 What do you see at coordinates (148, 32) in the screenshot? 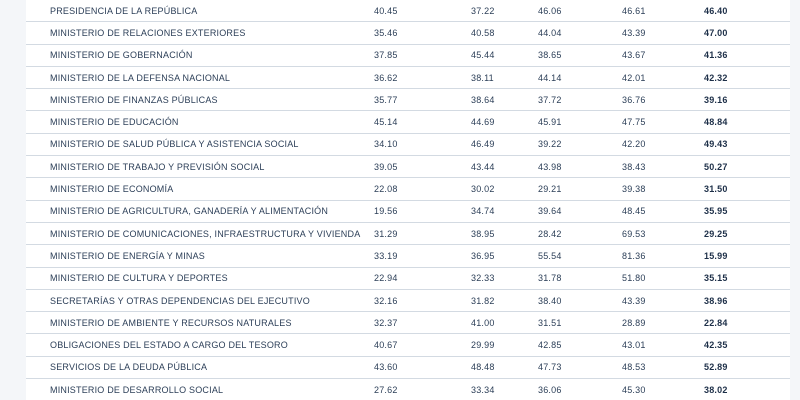
I see `entity-name-cell: MINISTERIO DE RELACIONES EXTERIORES` at bounding box center [148, 32].